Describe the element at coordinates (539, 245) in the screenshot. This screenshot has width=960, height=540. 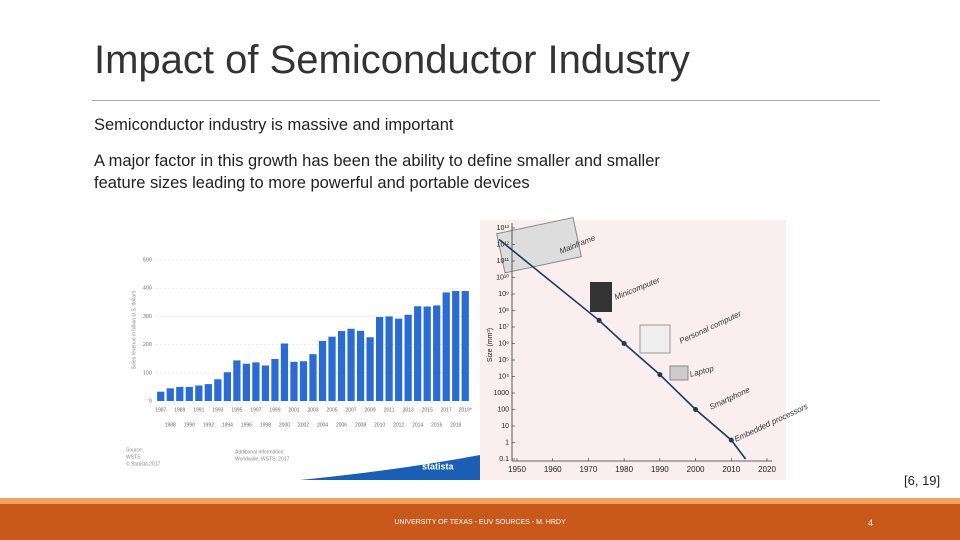
I see `mainframe-icon` at that location.